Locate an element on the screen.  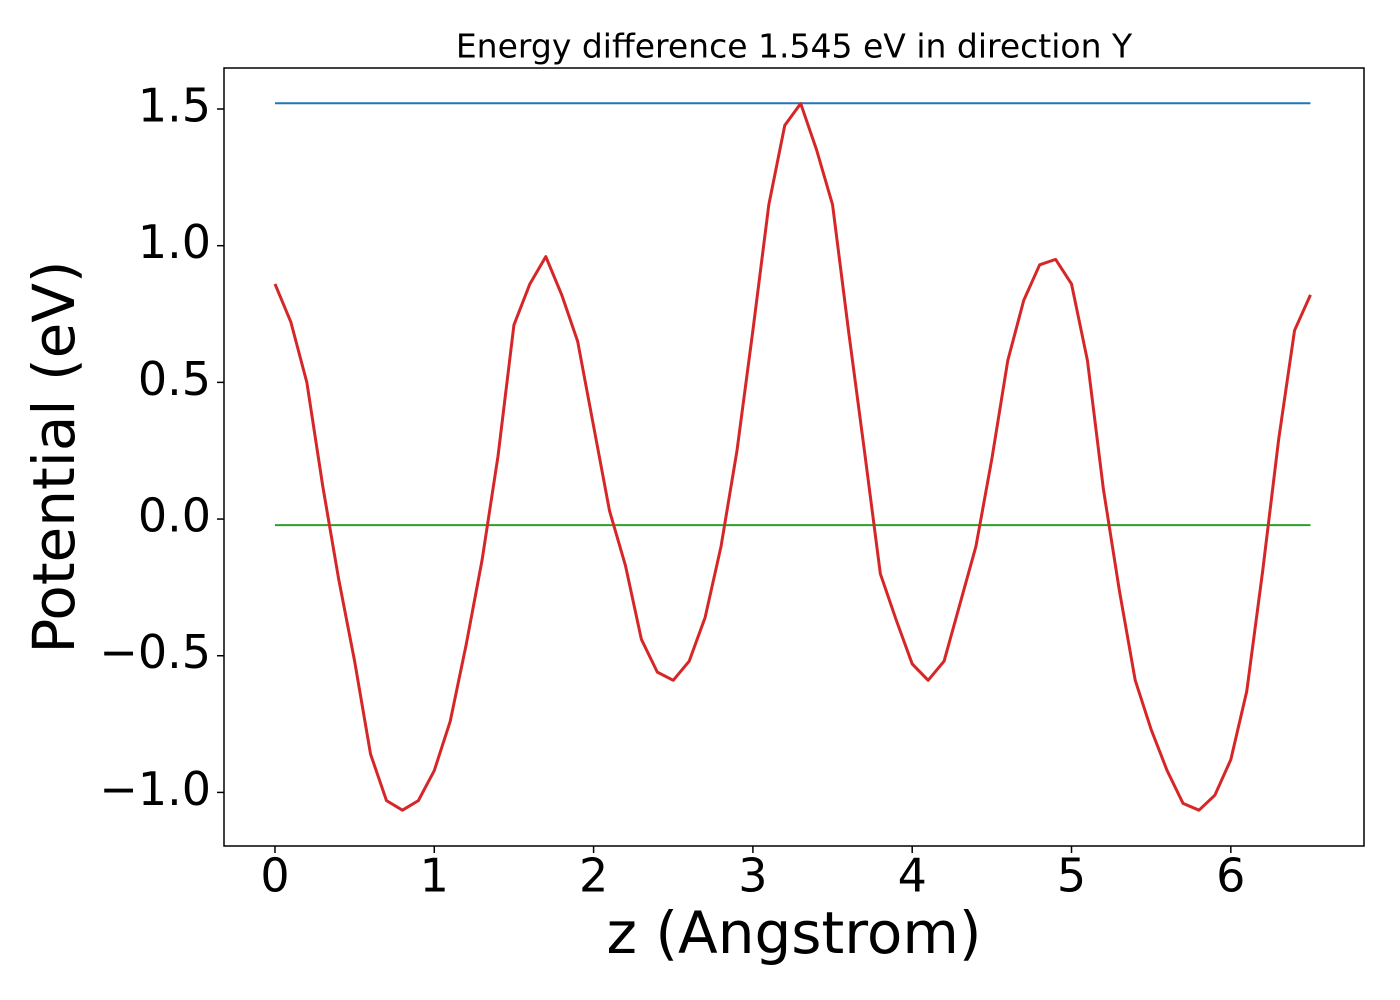
y-tick-label: −0.5 is located at coordinates (155, 652).